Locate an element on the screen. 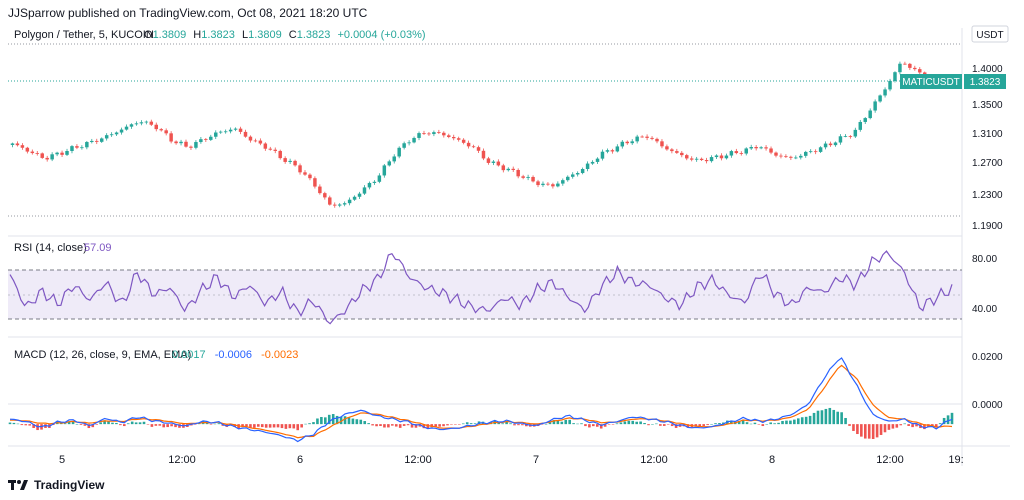 The width and height of the screenshot is (1024, 500). price-tick: 1.1900 is located at coordinates (987, 226).